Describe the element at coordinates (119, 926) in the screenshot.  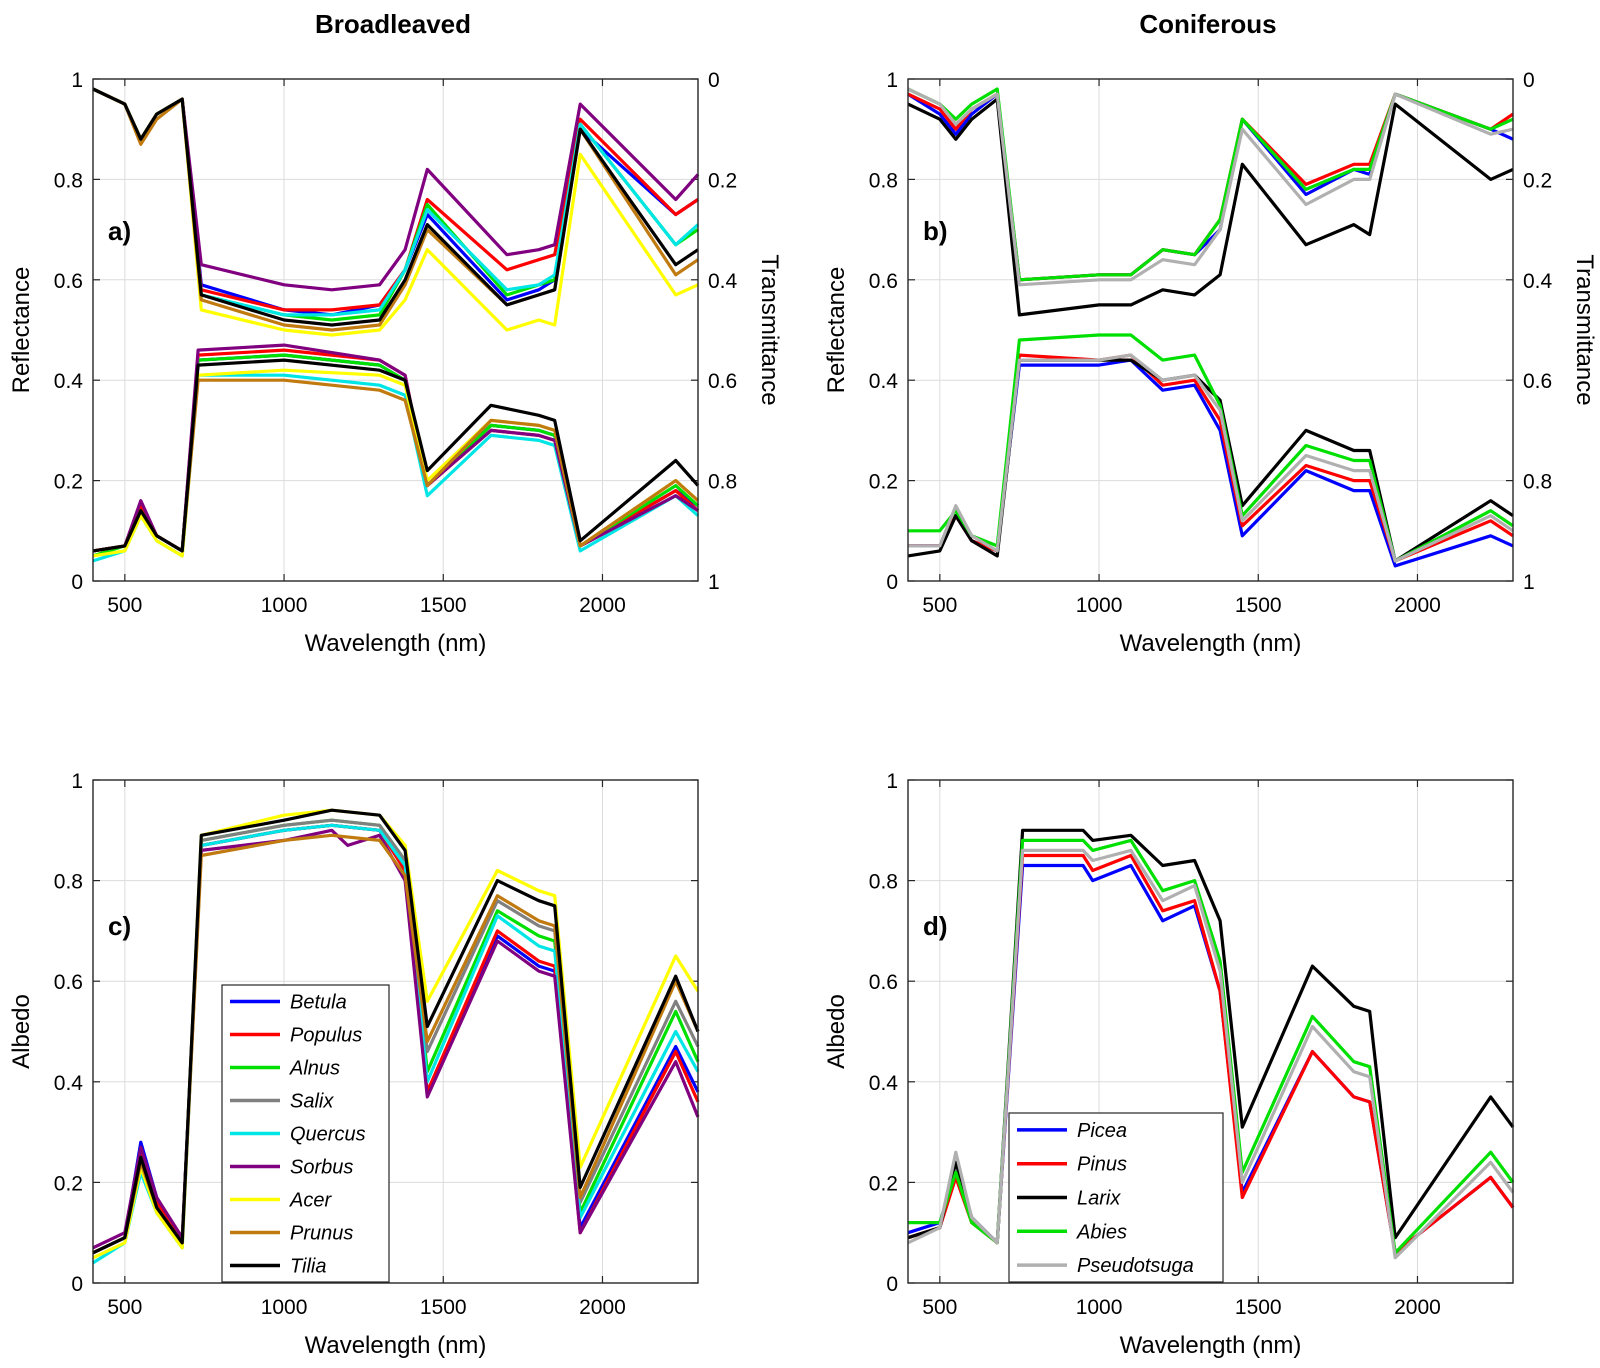
I see `panel-label-c: c)` at that location.